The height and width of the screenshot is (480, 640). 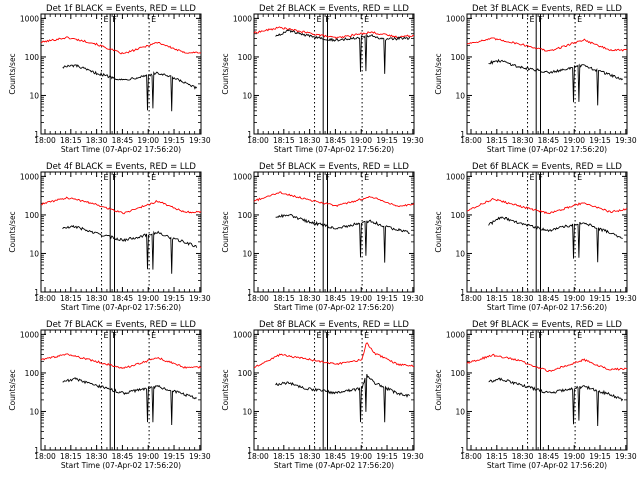 What do you see at coordinates (121, 9) in the screenshot?
I see `chart-title: Det 1f BLACK = Events, RED = LLD` at bounding box center [121, 9].